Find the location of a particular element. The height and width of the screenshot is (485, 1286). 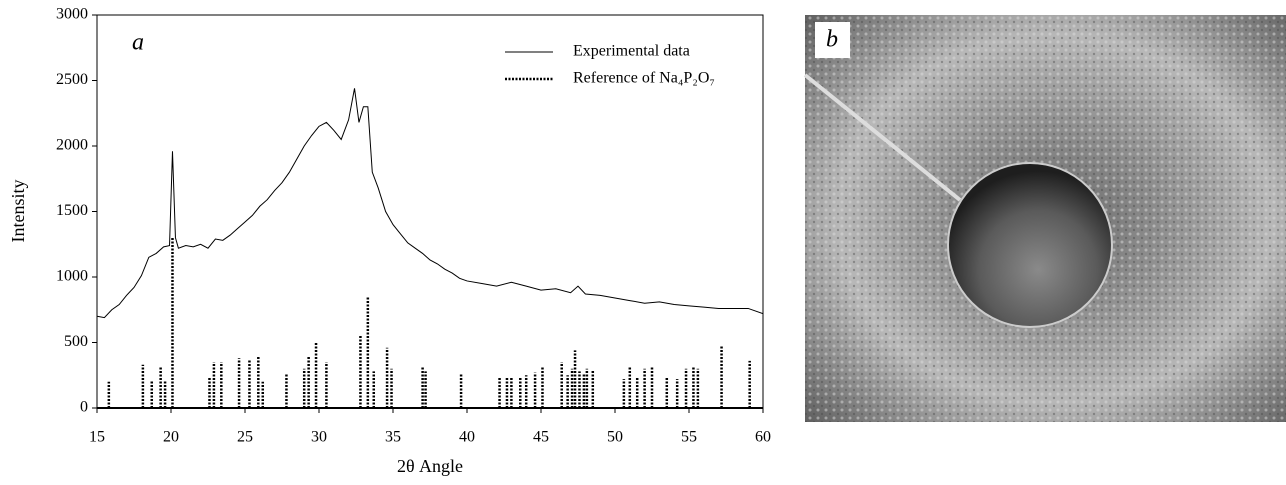

y-tick-label: 500 is located at coordinates (76, 341).